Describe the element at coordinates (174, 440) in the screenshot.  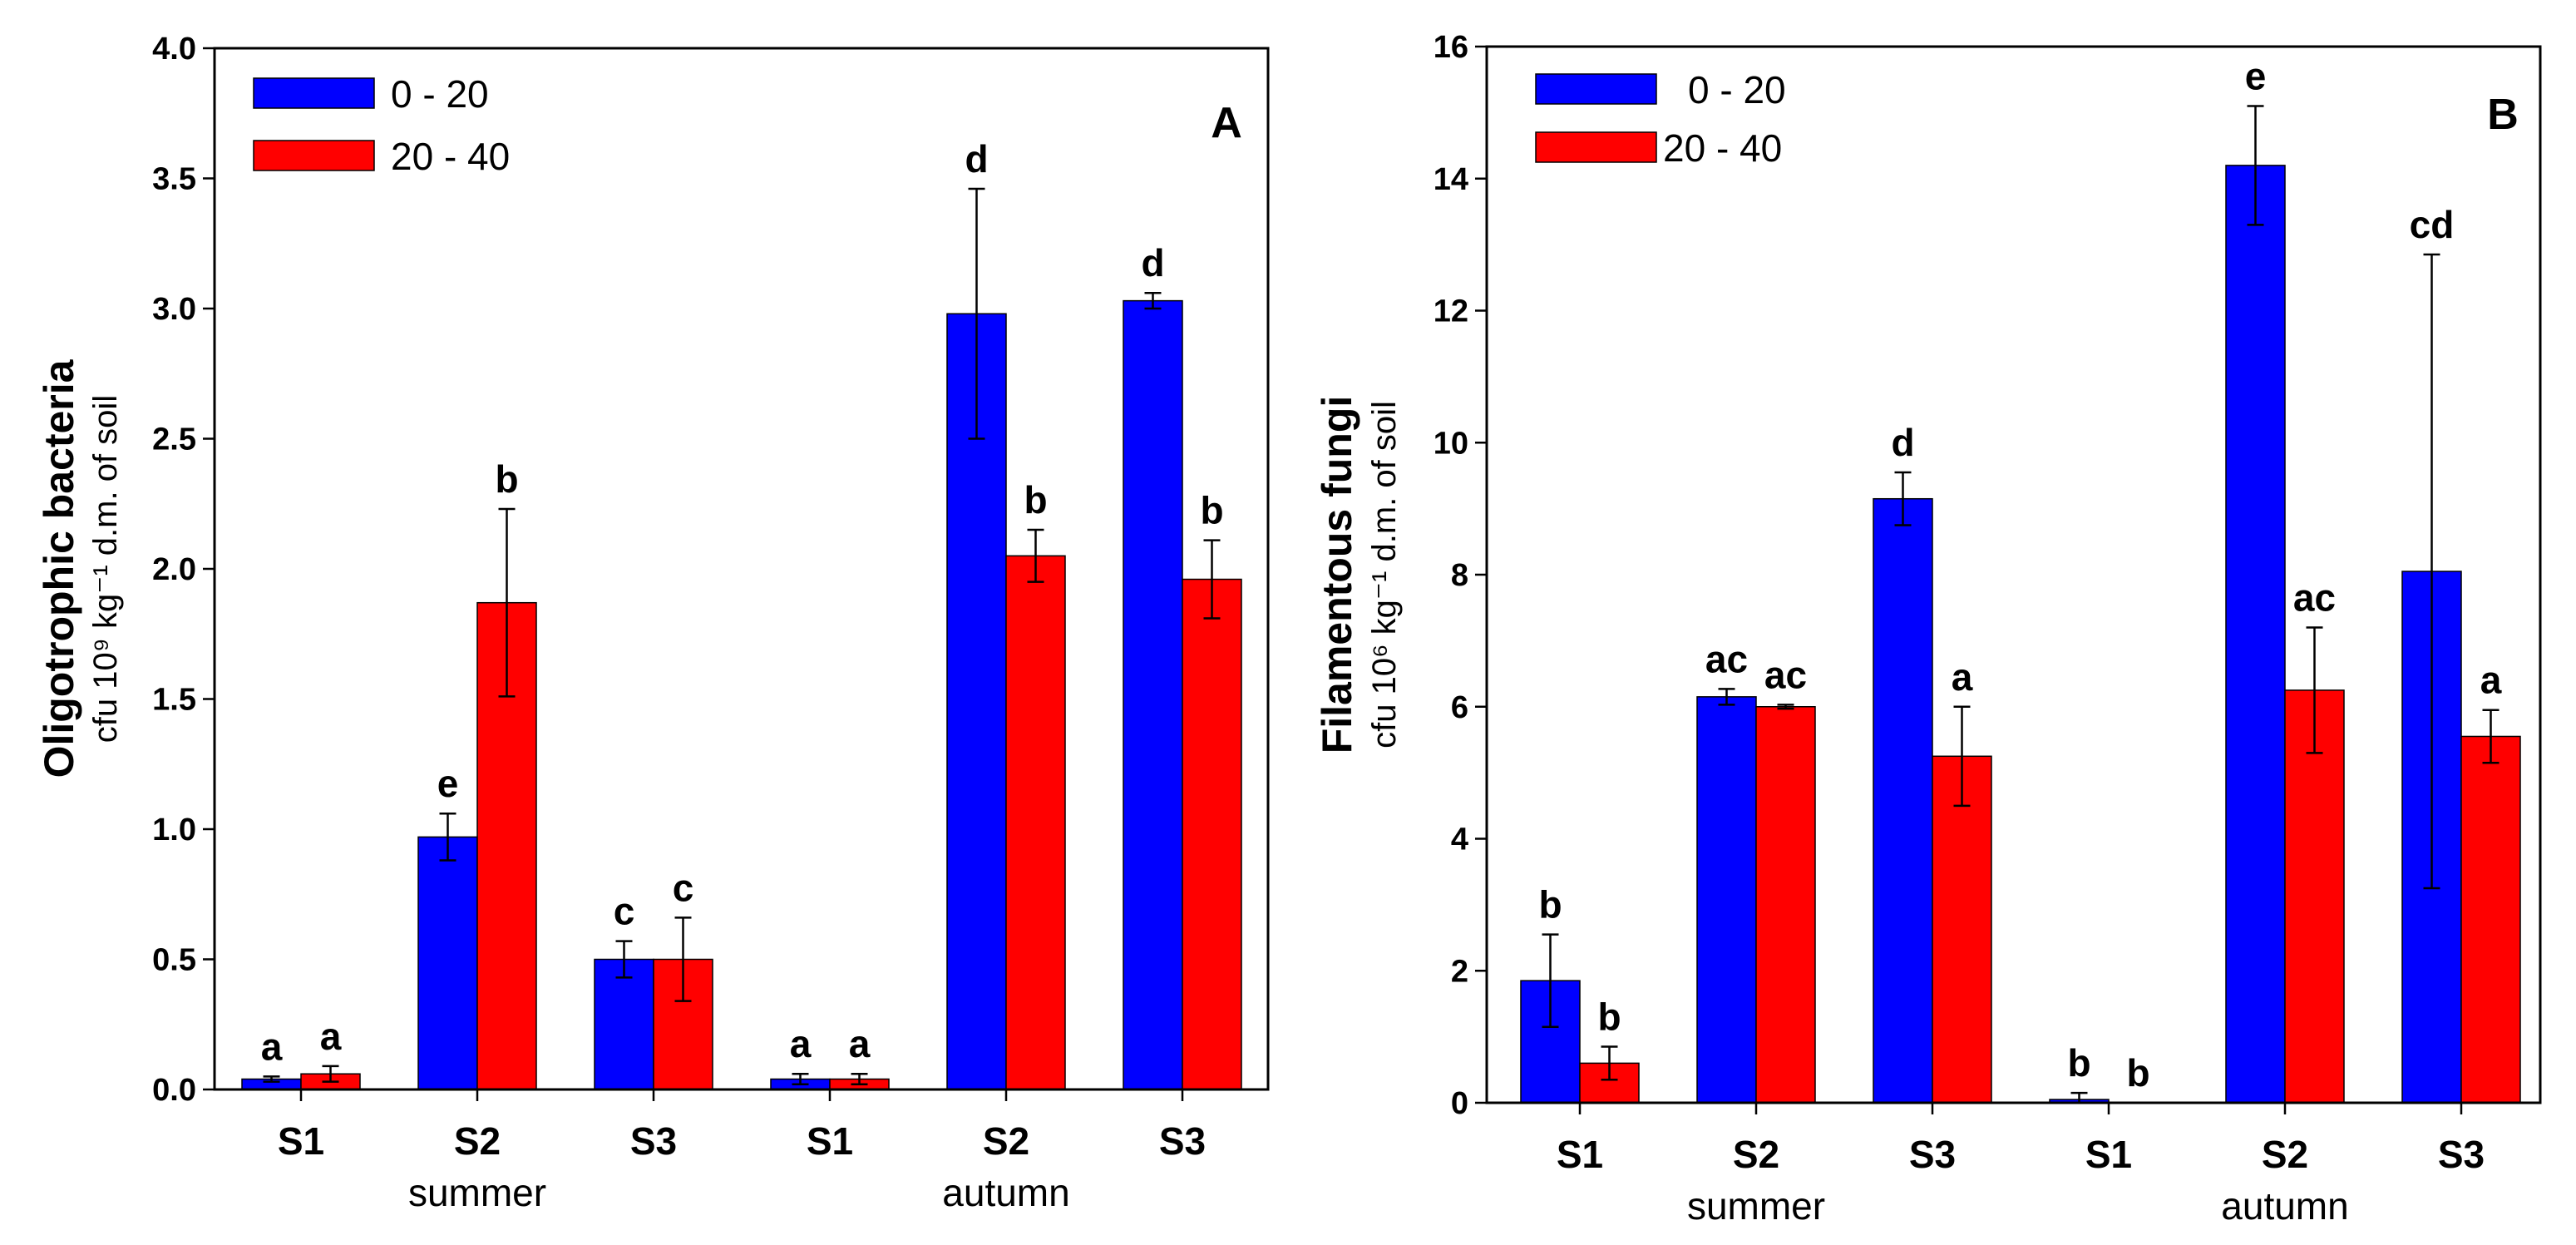
I see `y-tick-label: 2.5` at that location.